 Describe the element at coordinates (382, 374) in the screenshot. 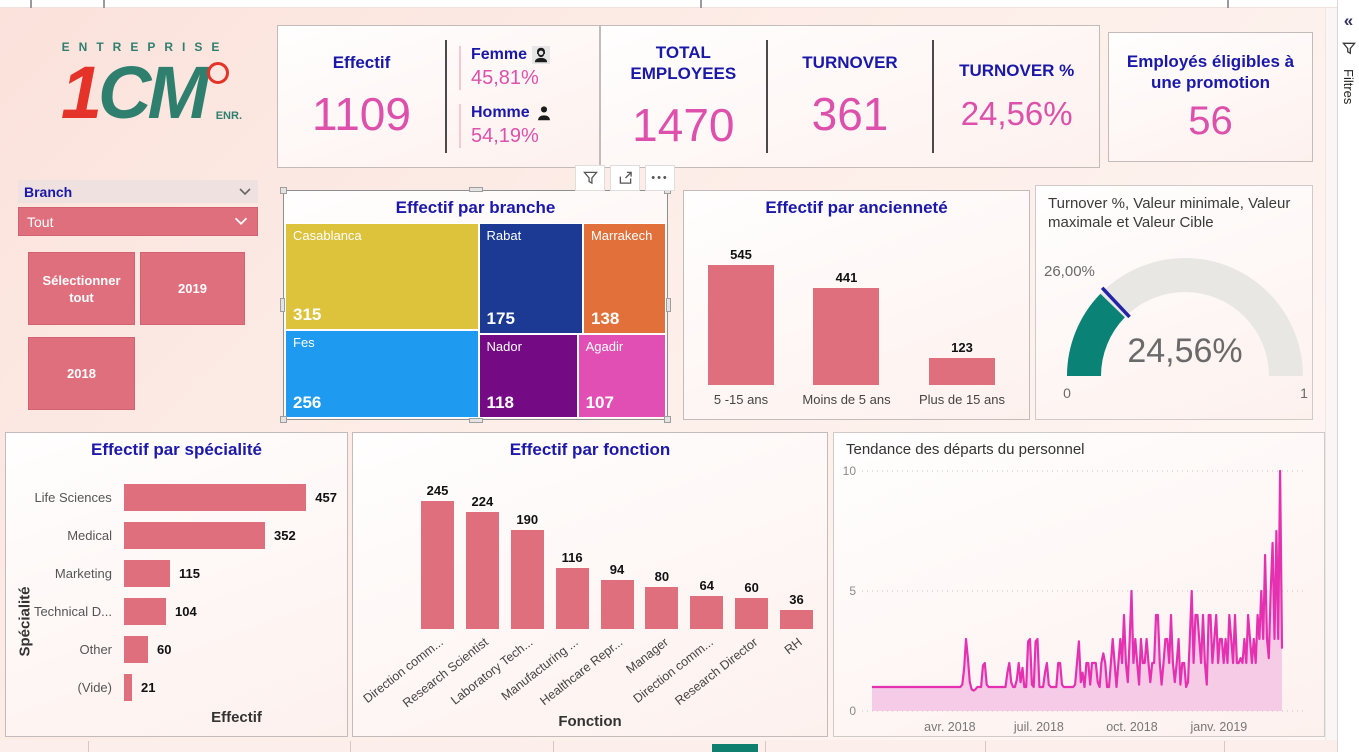

I see `treemap-cell: Fes 256` at that location.